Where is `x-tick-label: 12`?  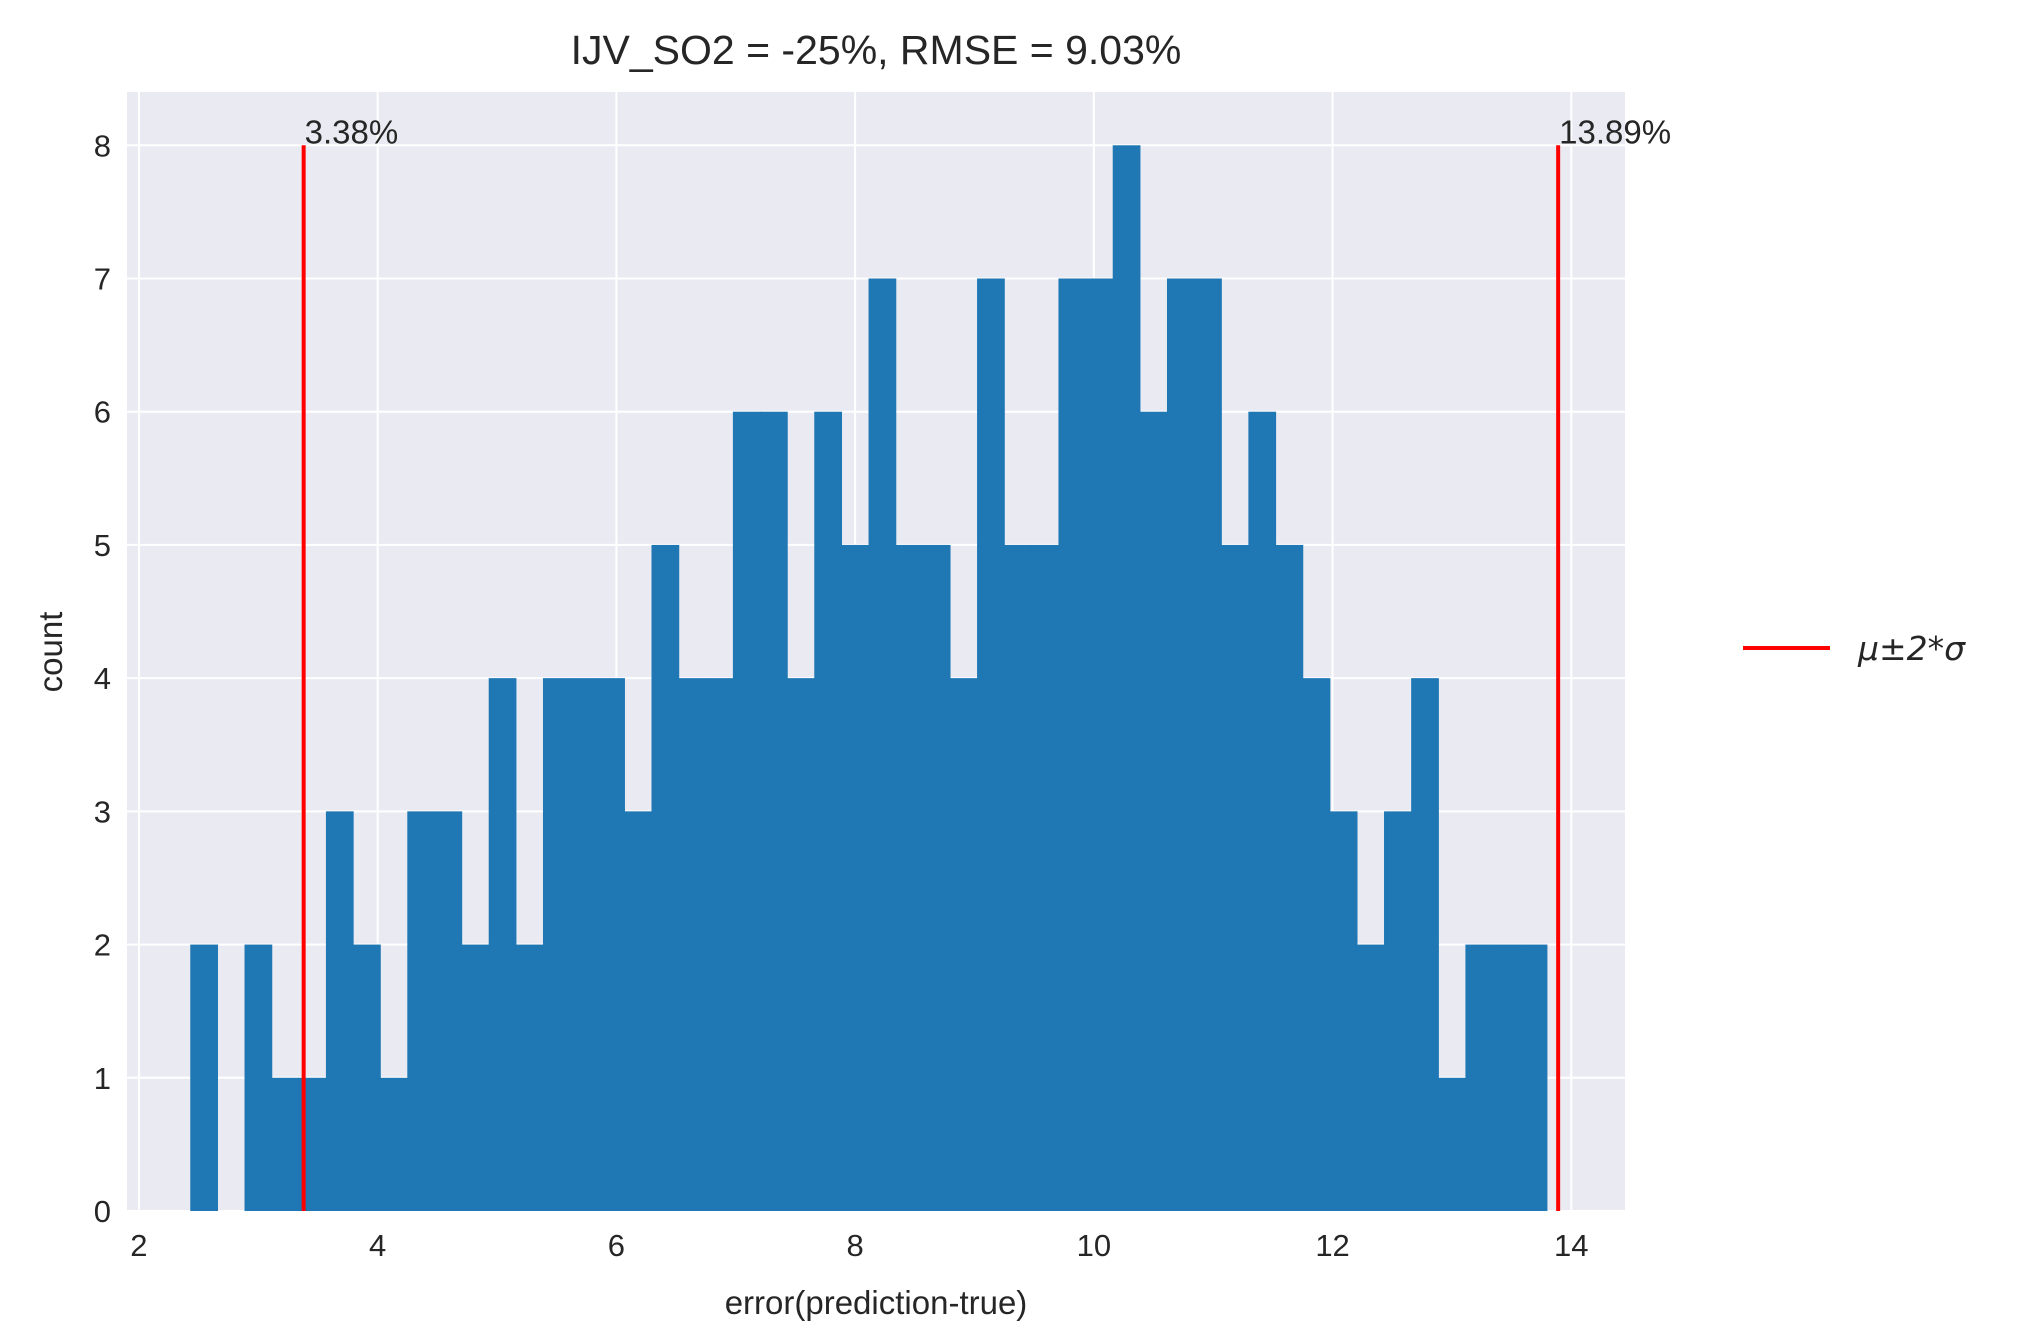
x-tick-label: 12 is located at coordinates (1332, 1245).